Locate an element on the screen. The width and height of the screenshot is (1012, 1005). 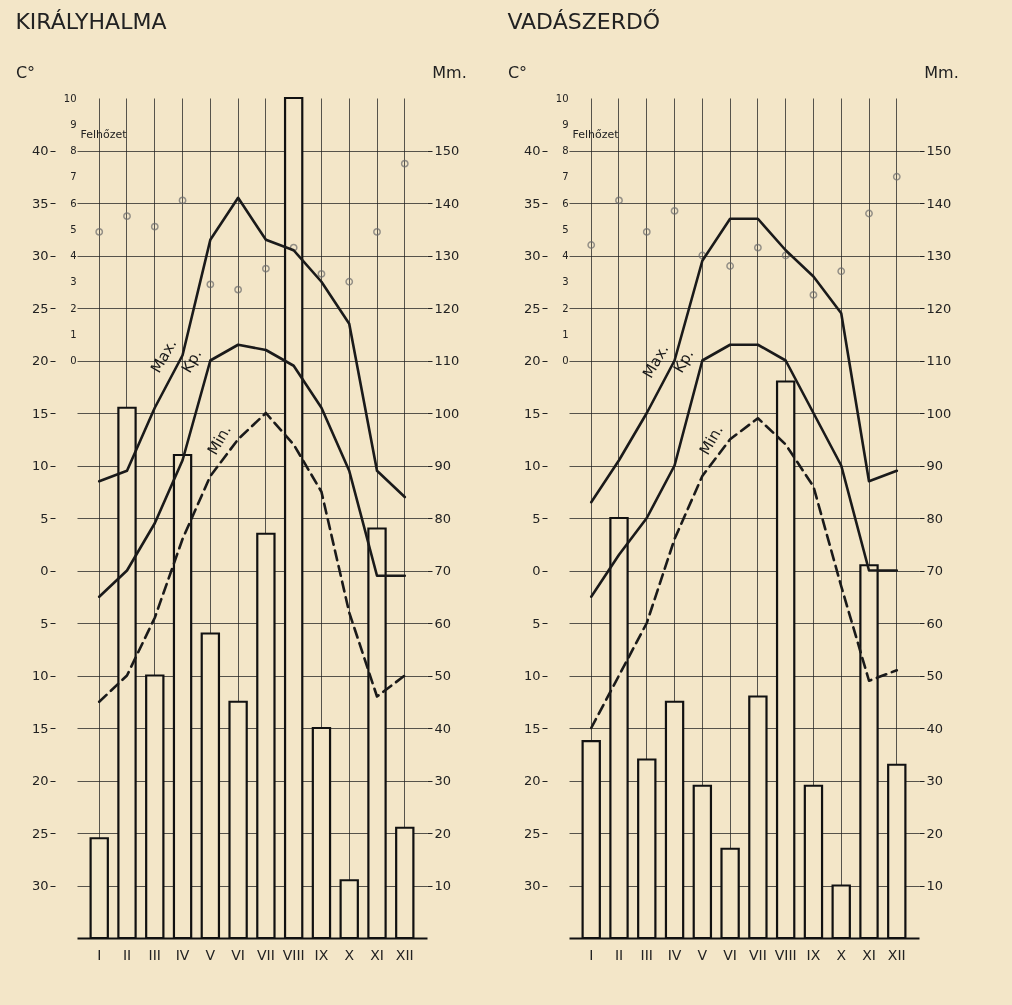
x-tick-label: VIII is located at coordinates (293, 954).